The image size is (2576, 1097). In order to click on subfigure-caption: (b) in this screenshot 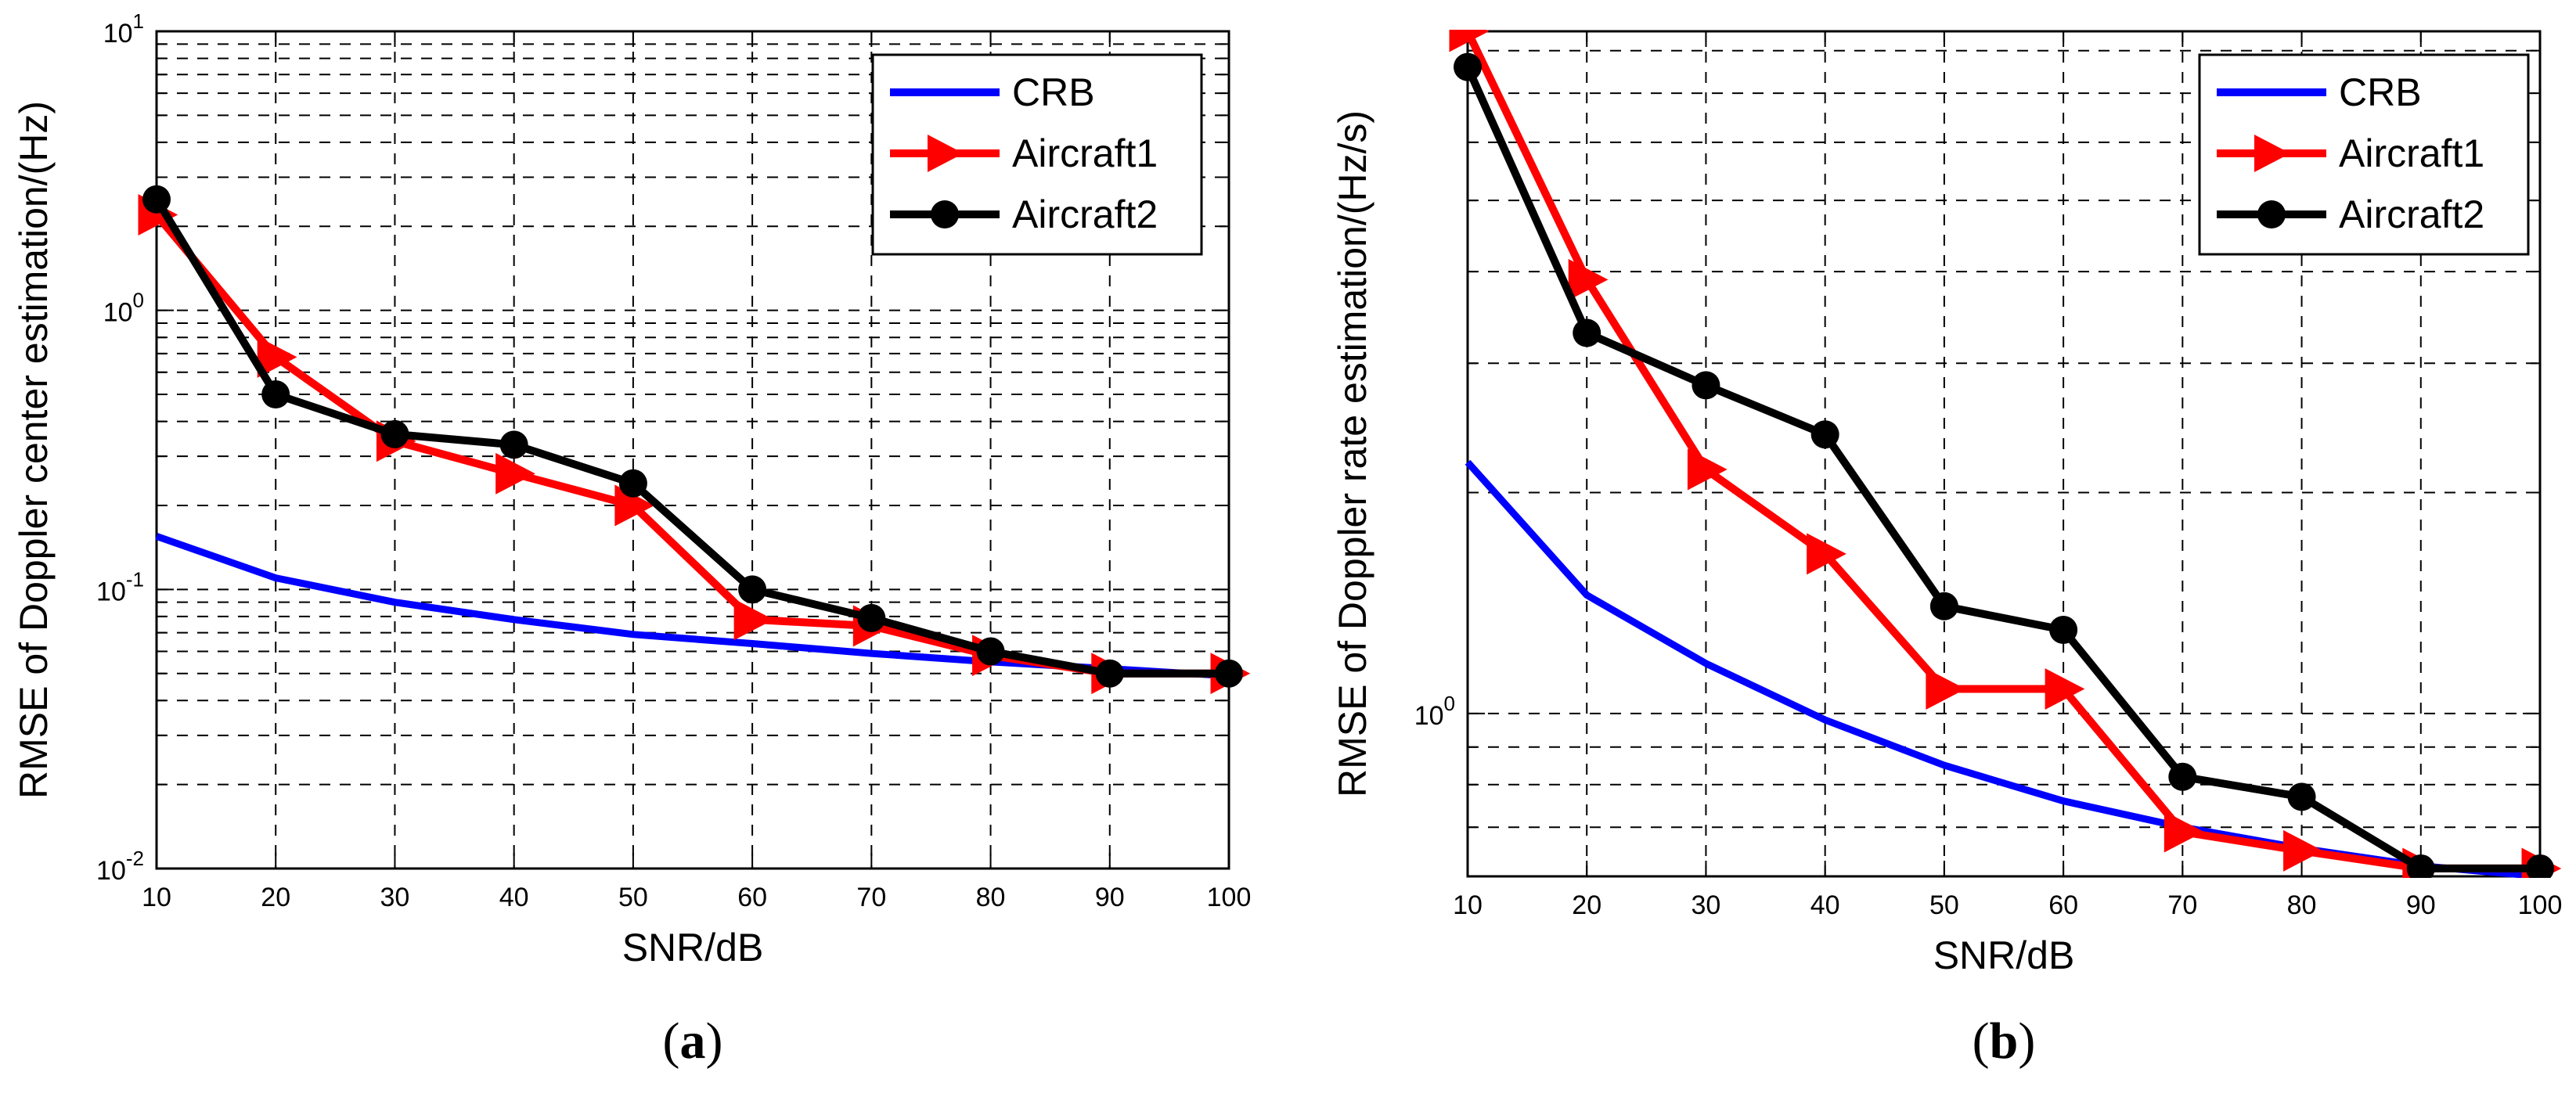, I will do `click(2004, 1041)`.